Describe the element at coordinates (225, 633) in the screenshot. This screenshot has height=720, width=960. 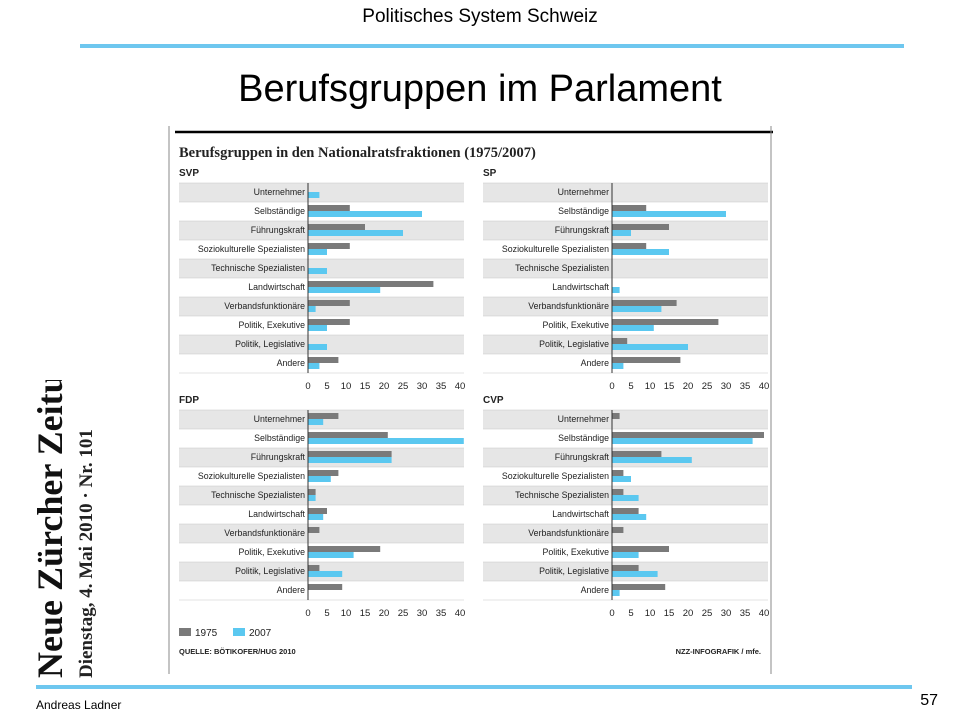
I see `chart-legend: 1975 2007` at that location.